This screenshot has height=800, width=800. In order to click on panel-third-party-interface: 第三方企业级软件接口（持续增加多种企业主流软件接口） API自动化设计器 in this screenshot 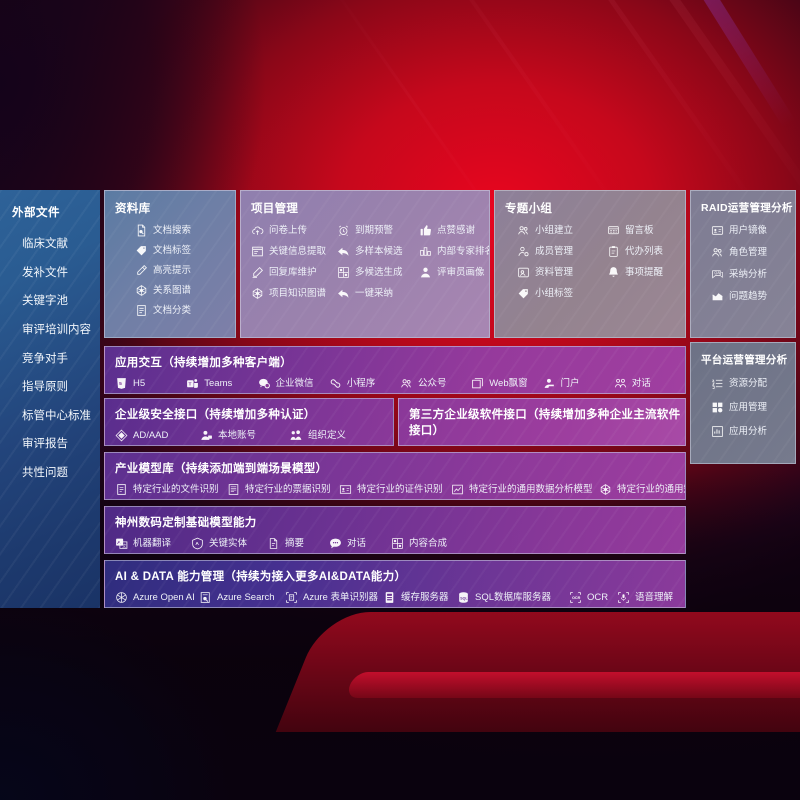, I will do `click(542, 422)`.